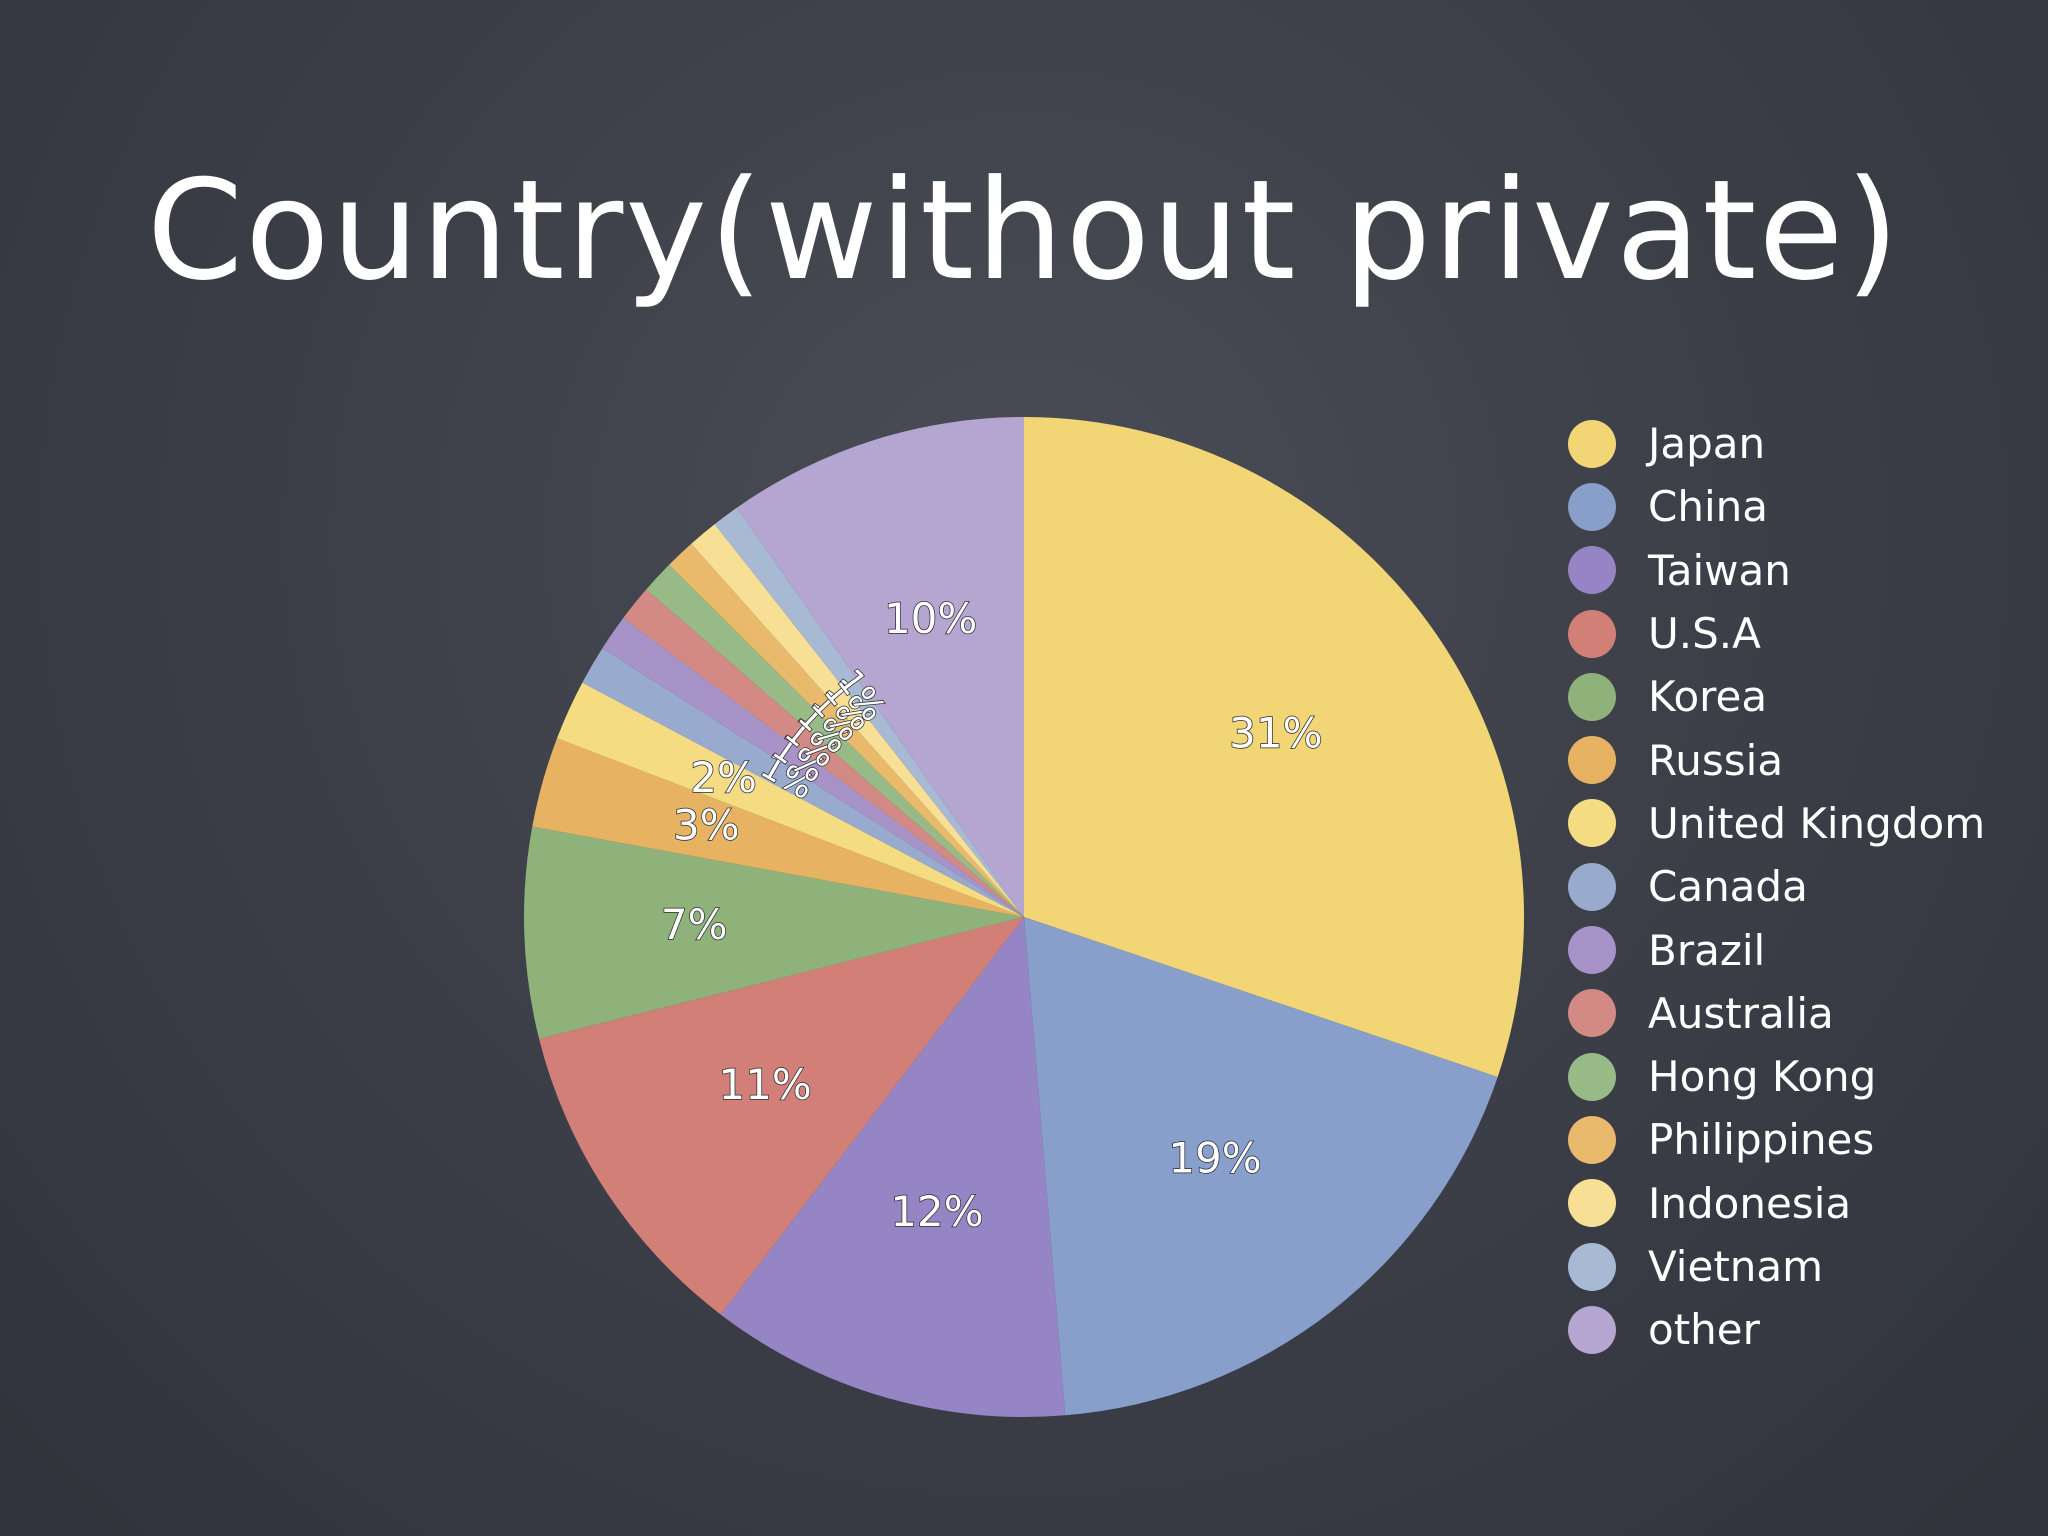  Describe the element at coordinates (930, 618) in the screenshot. I see `pie-label-other: 10%` at that location.